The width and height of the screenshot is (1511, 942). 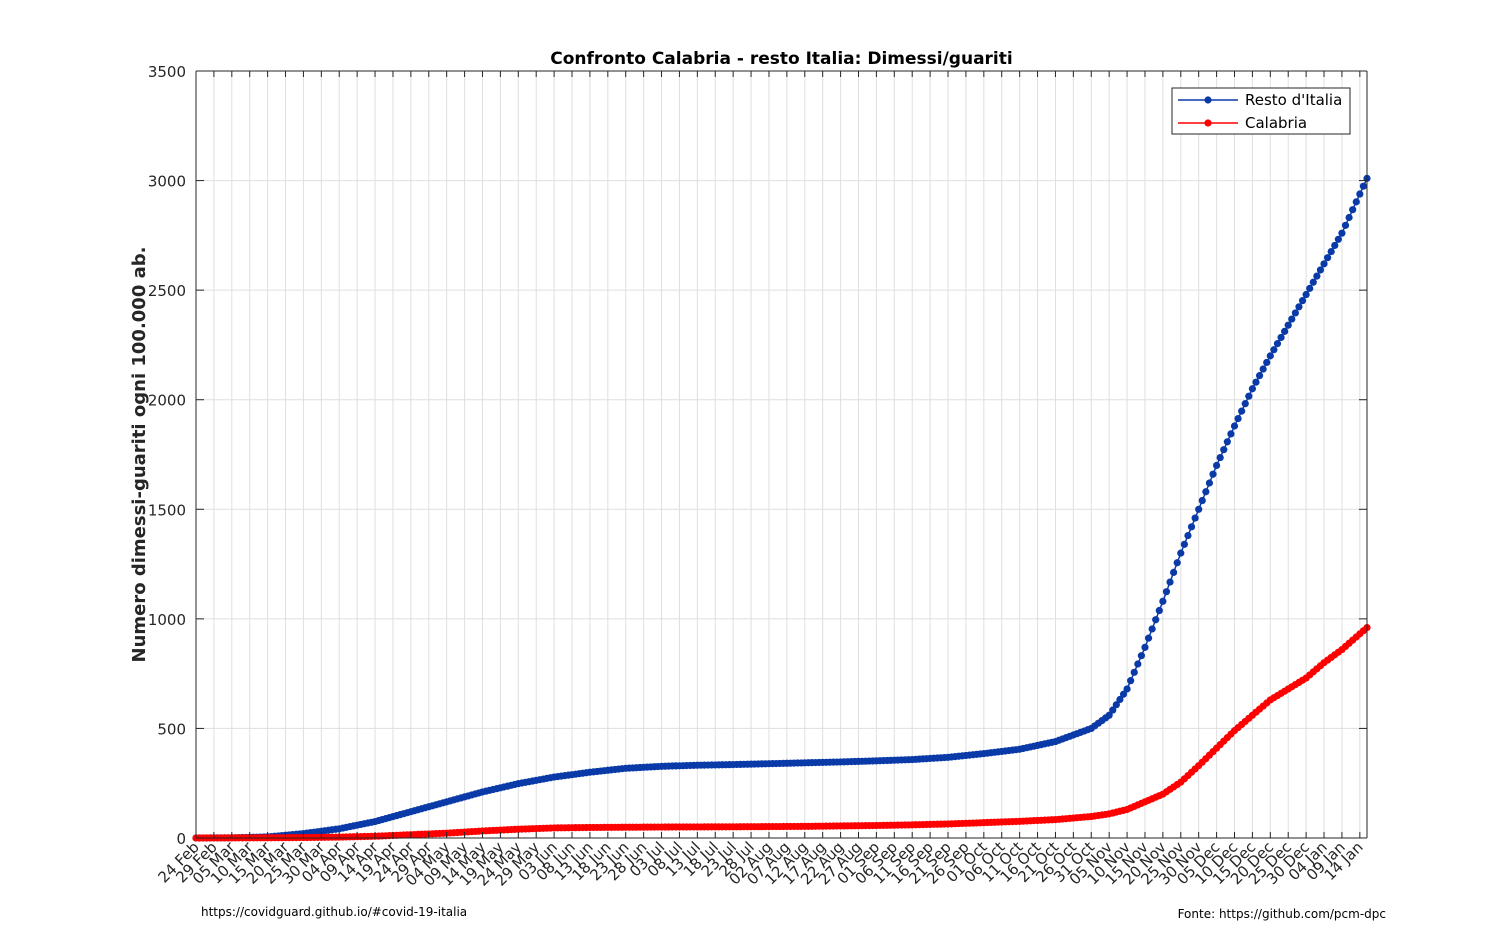 What do you see at coordinates (167, 620) in the screenshot?
I see `y-tick-label: 1000` at bounding box center [167, 620].